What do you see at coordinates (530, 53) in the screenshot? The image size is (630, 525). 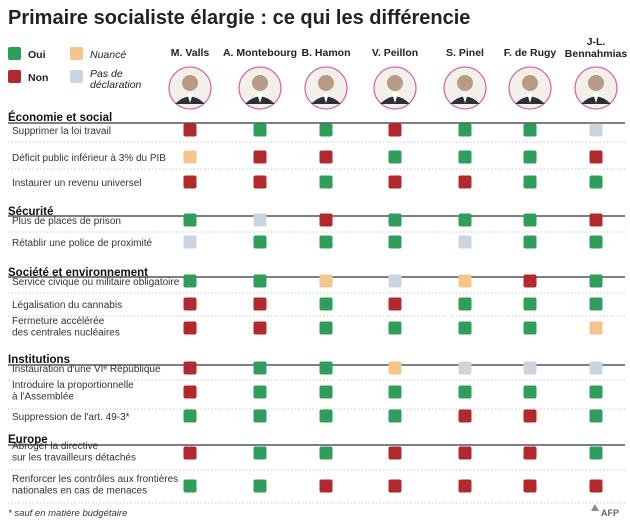 I see `candidate-name: F. de Rugy` at bounding box center [530, 53].